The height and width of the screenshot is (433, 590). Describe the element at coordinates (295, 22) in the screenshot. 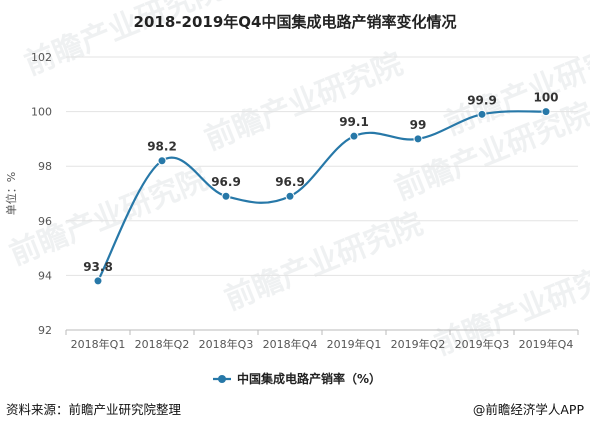

I see `chart-title: 2018-2019年Q4中国集成电路产销率变化情况` at that location.